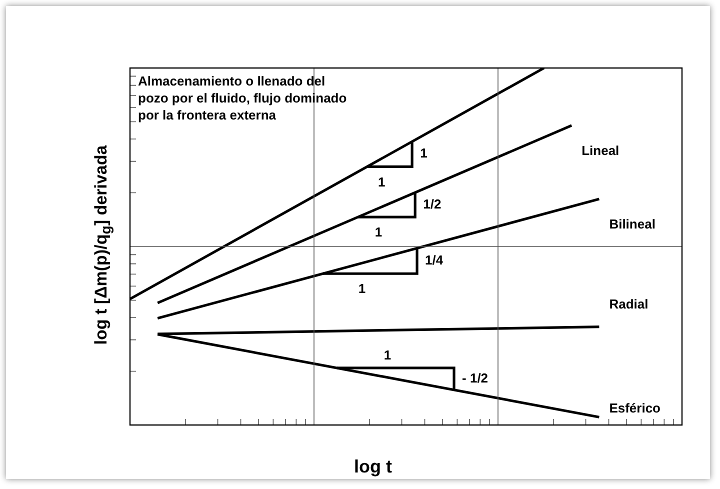 Image resolution: width=720 pixels, height=489 pixels. I want to click on annotation: 1/2, so click(432, 204).